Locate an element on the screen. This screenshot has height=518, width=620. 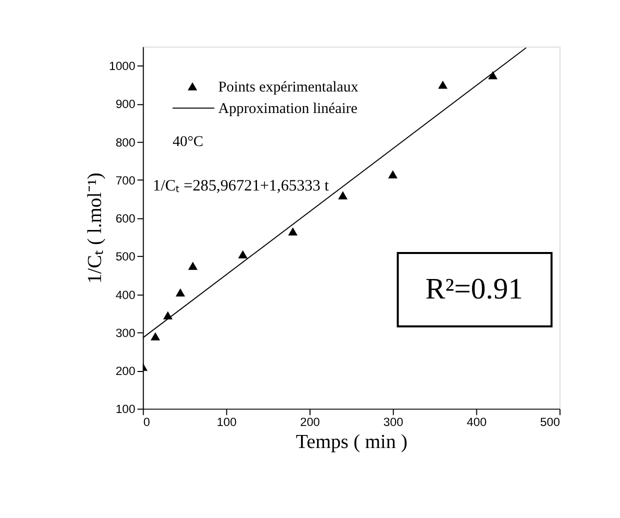
y-tick-label: 200 is located at coordinates (126, 371).